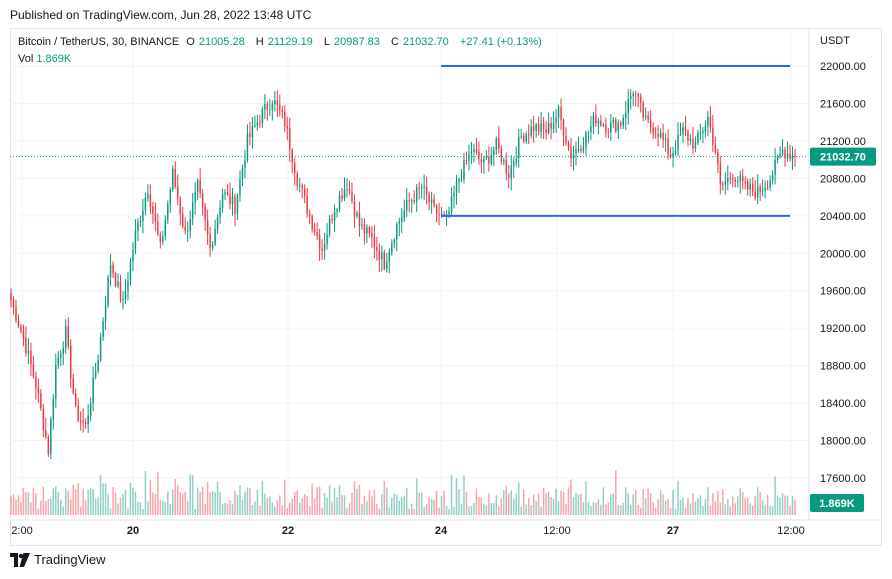 The height and width of the screenshot is (579, 892). Describe the element at coordinates (843, 404) in the screenshot. I see `y-tick-label: 18400.00` at that location.